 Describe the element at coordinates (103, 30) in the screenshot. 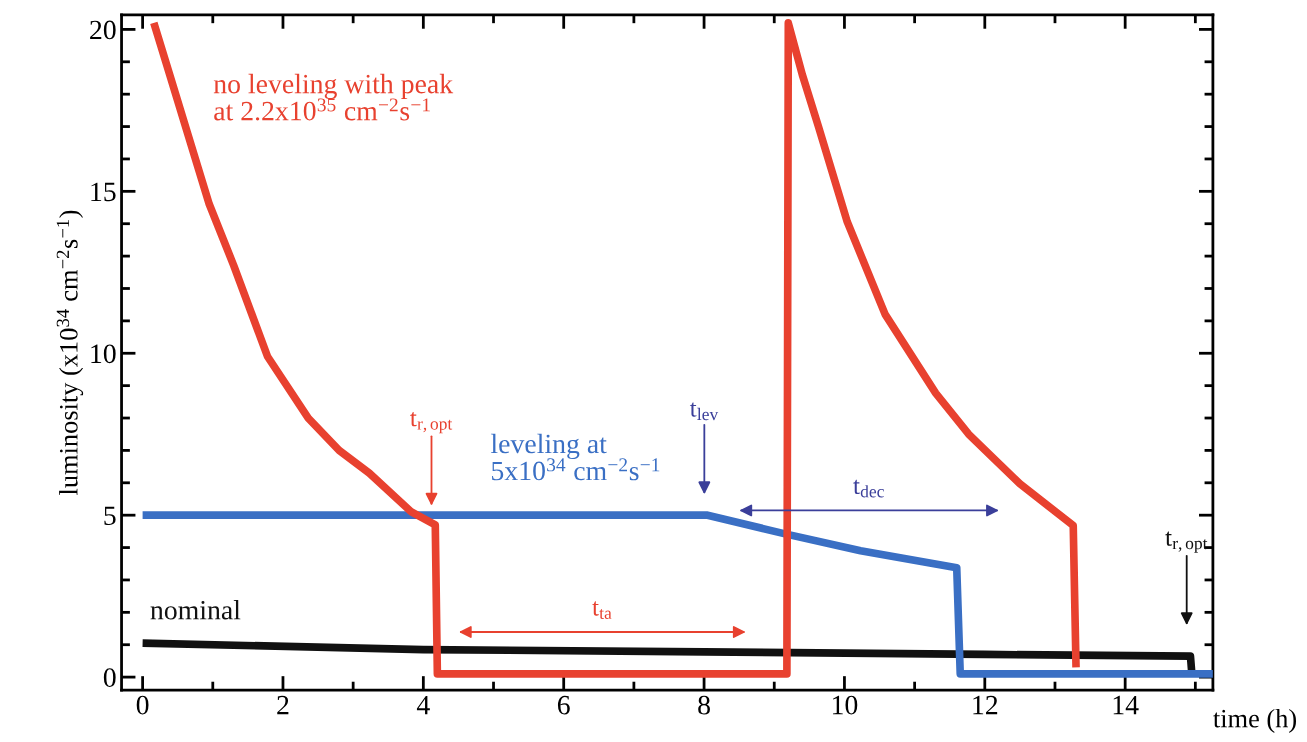

I see `y-tick-label: 20` at that location.